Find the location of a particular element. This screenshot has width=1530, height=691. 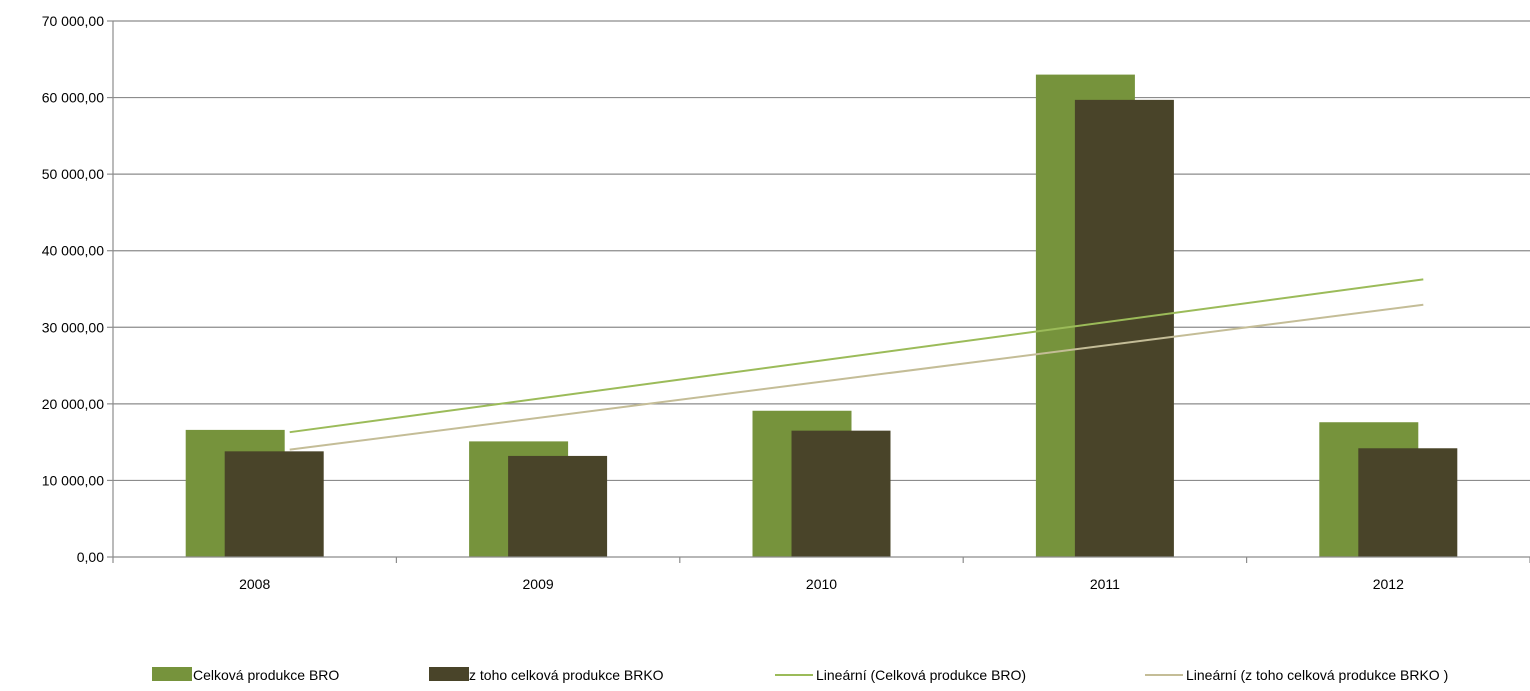

y-tick-label: 40 000,00 is located at coordinates (73, 251).